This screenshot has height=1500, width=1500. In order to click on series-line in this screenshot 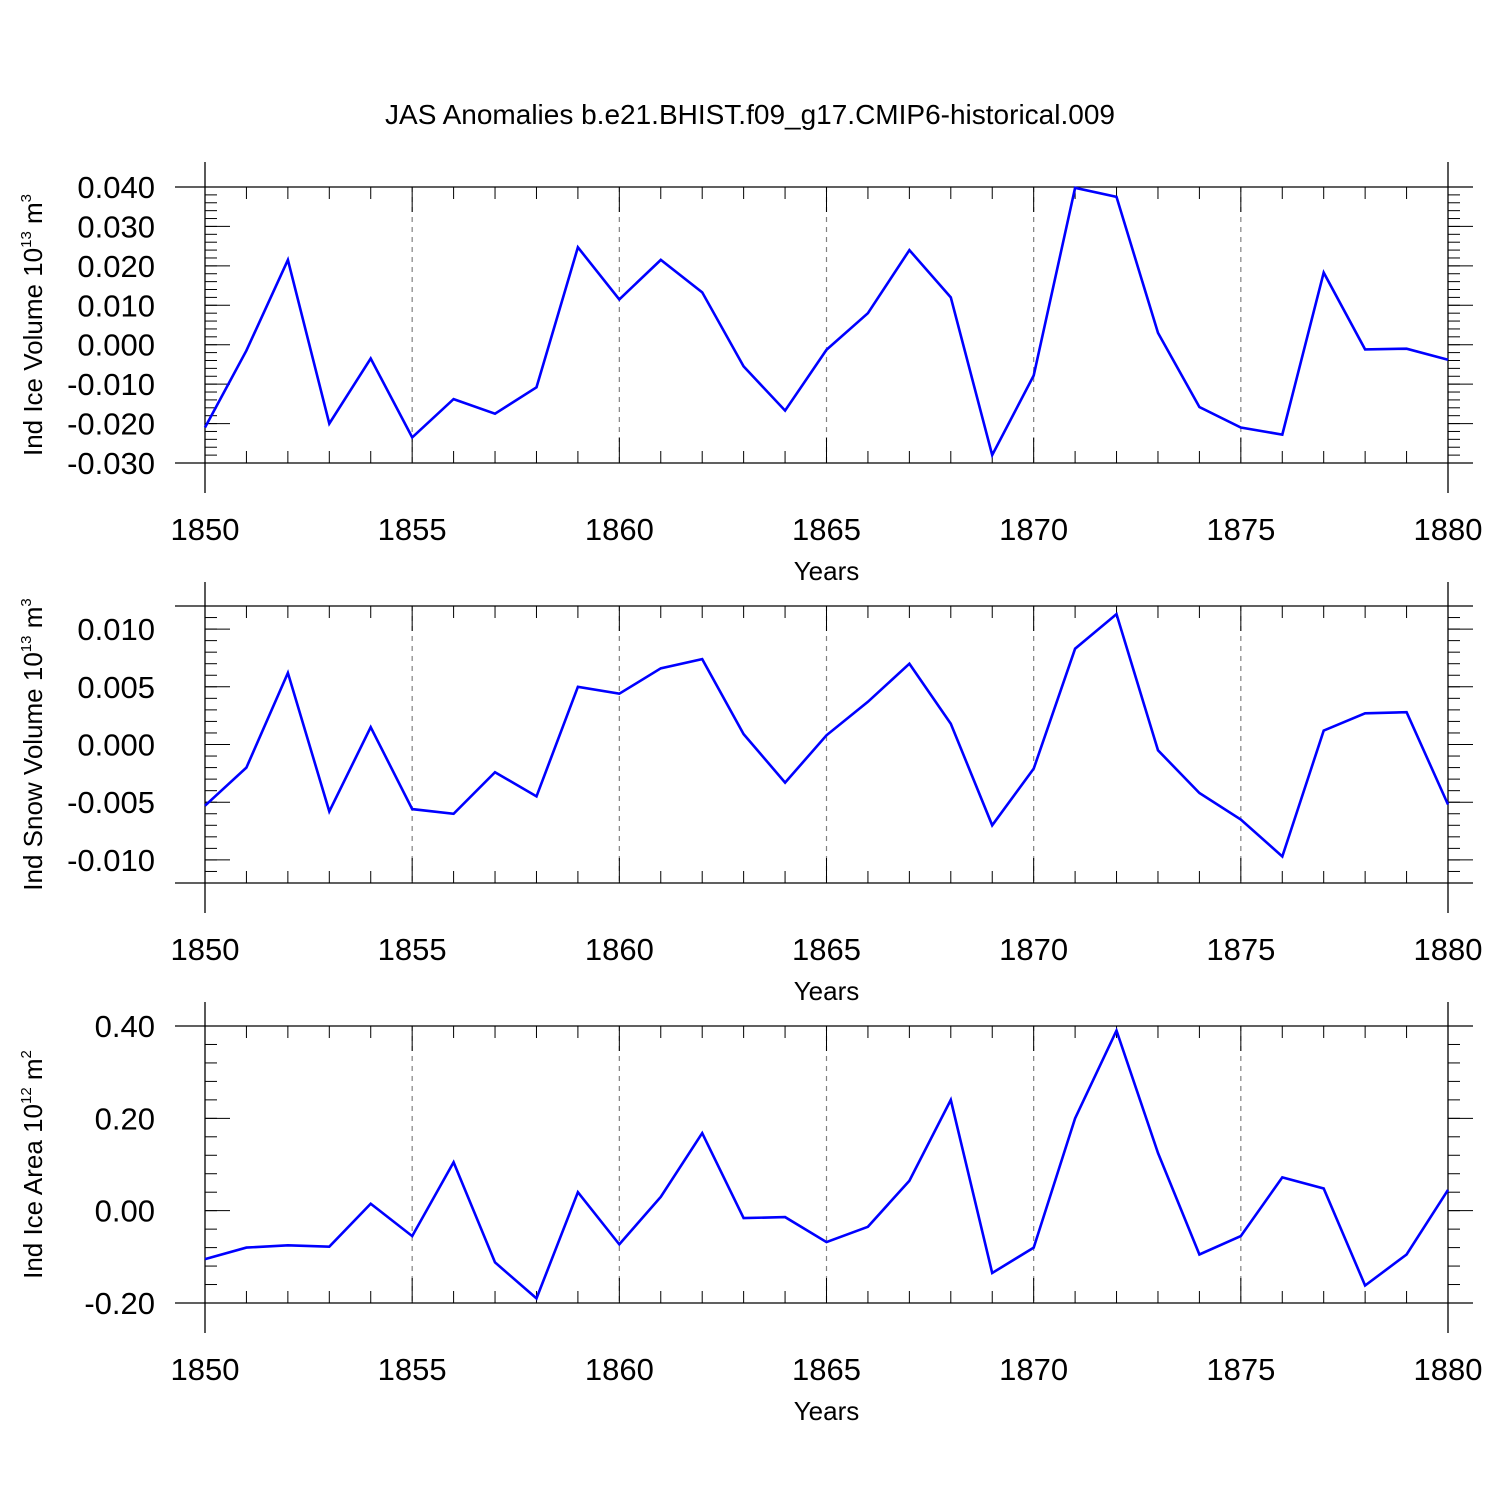, I will do `click(827, 735)`.